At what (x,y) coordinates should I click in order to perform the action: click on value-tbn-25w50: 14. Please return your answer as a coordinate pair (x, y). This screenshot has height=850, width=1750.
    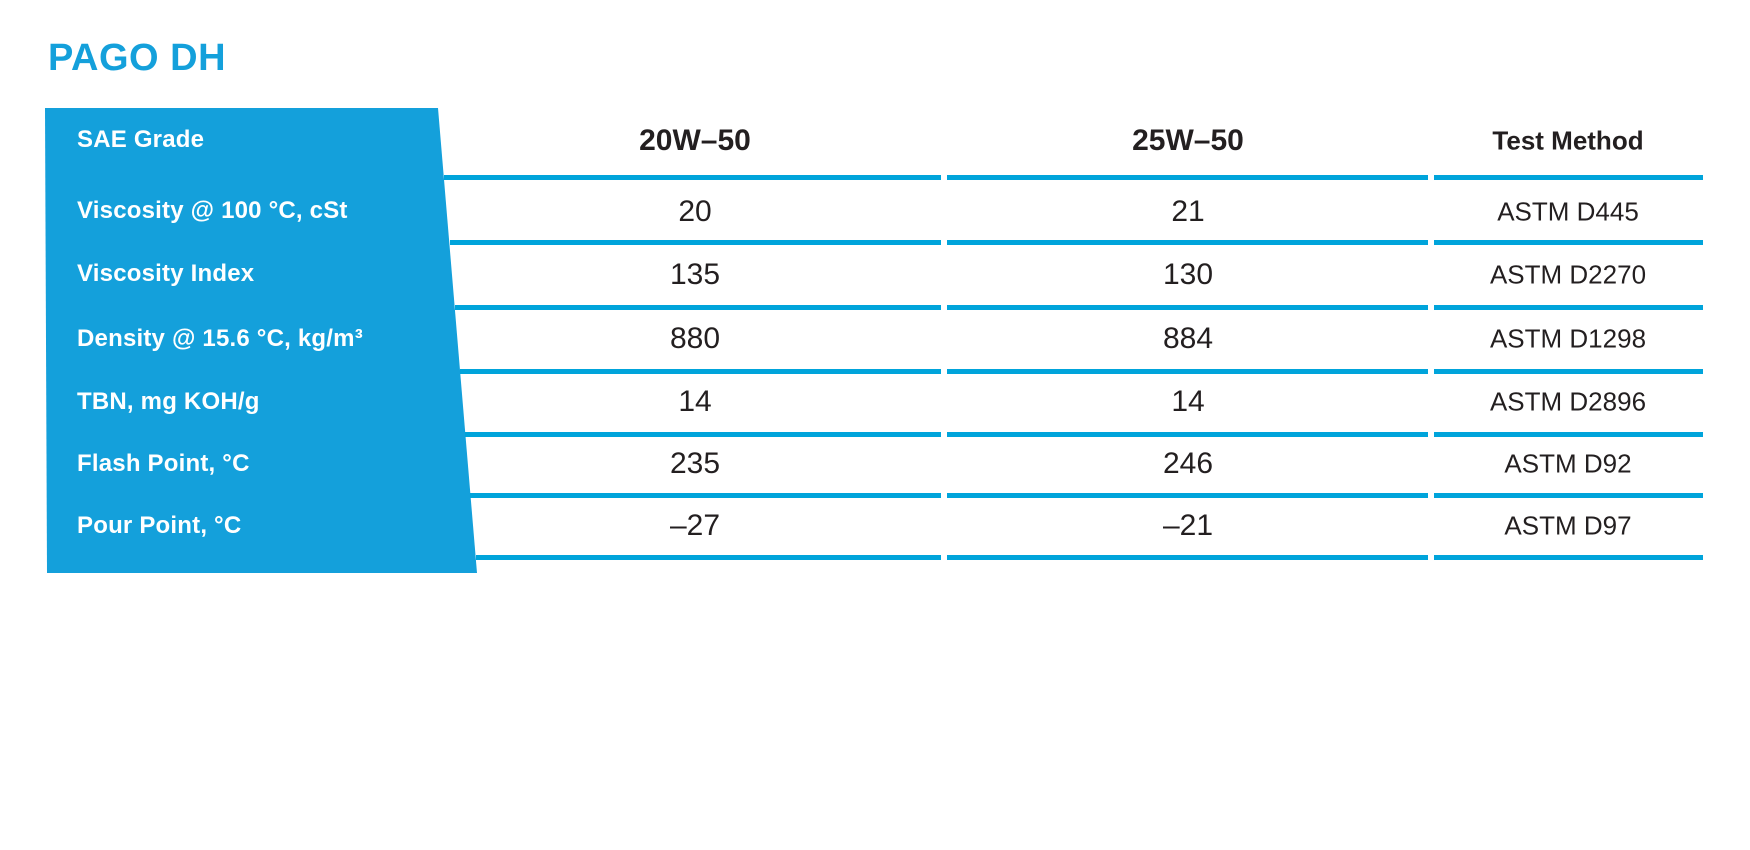
    Looking at the image, I should click on (1188, 401).